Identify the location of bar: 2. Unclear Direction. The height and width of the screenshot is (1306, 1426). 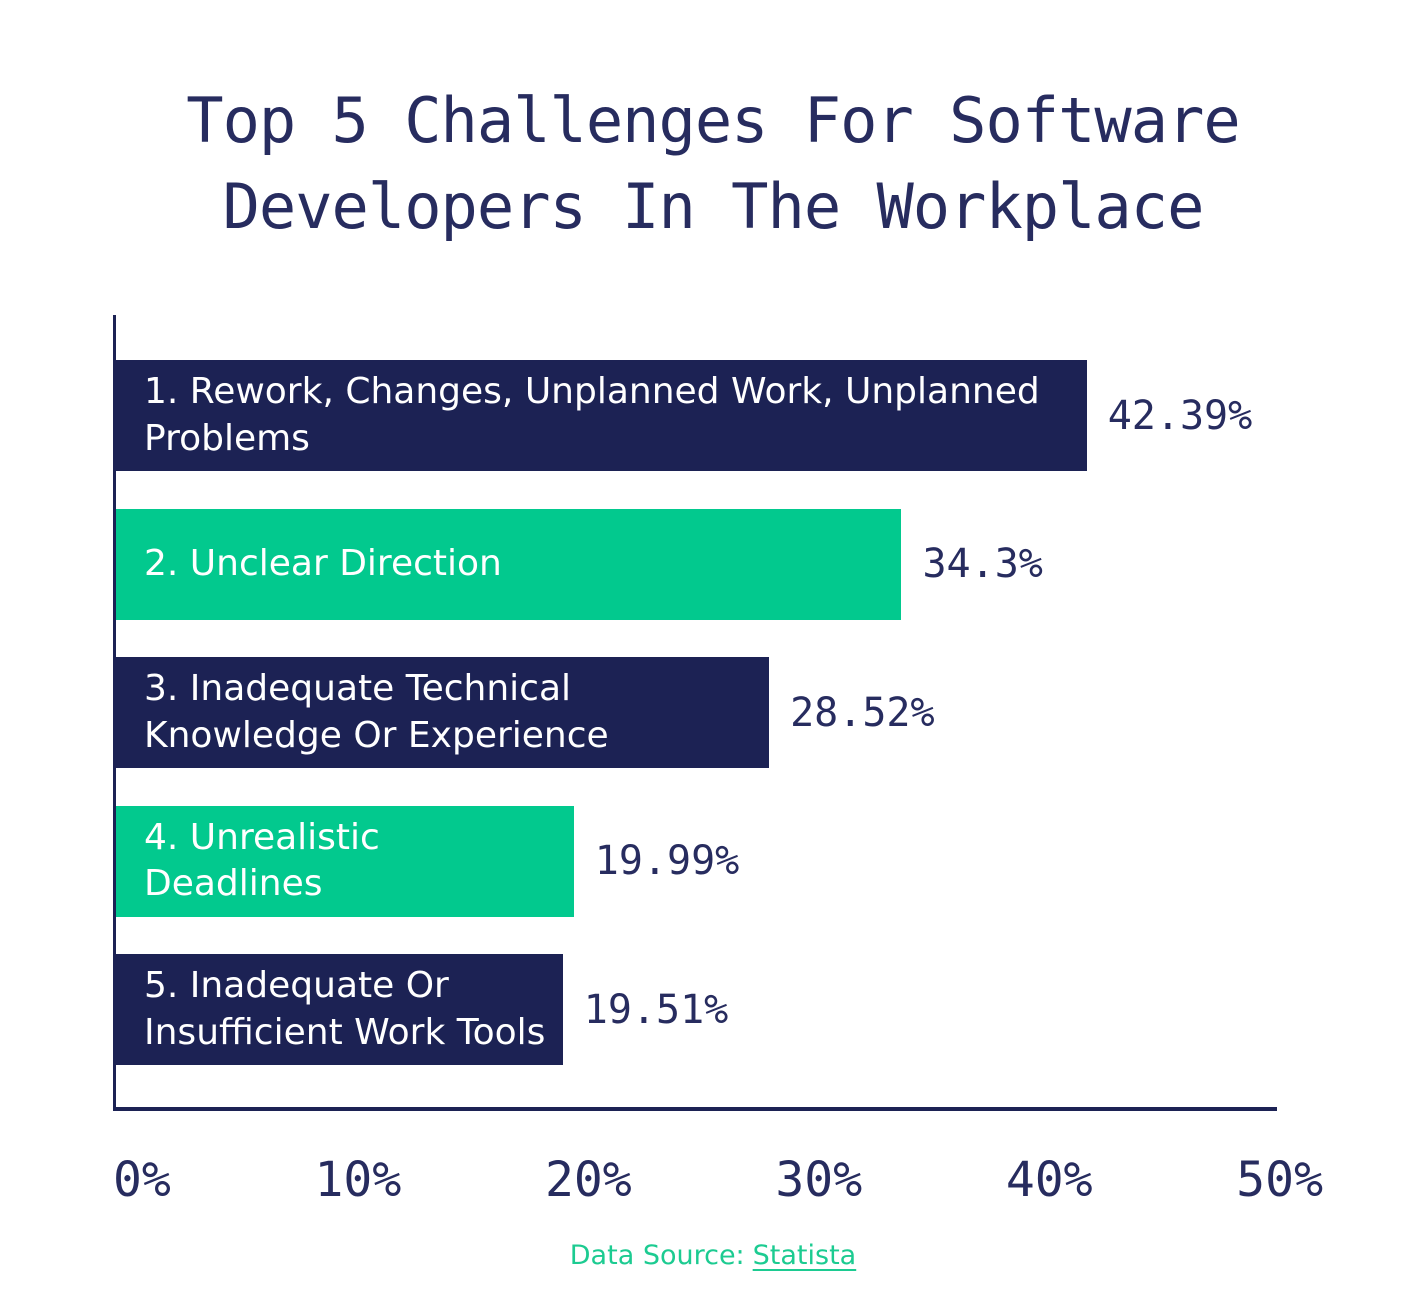
(509, 564).